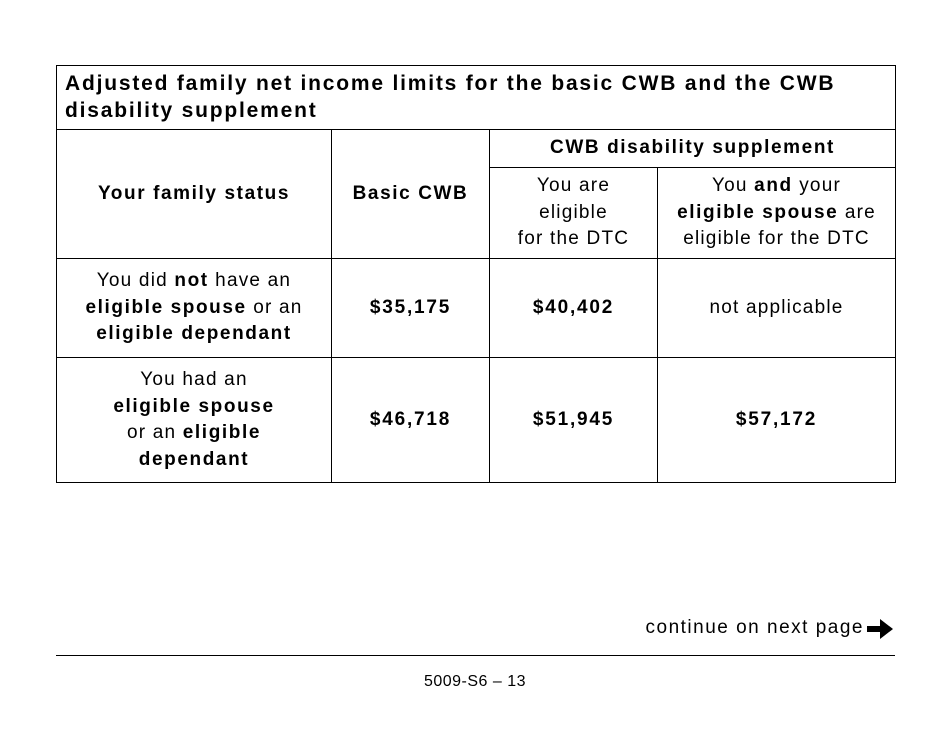 This screenshot has height=735, width=950. I want to click on header-text: Your family status, so click(194, 193).